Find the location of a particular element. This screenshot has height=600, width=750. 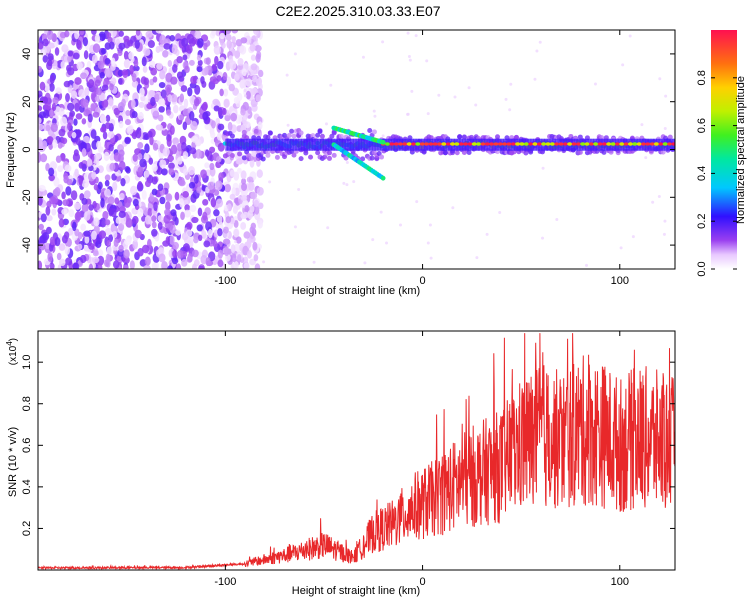

snr-x-label: Height of straight line (km) is located at coordinates (356, 591).